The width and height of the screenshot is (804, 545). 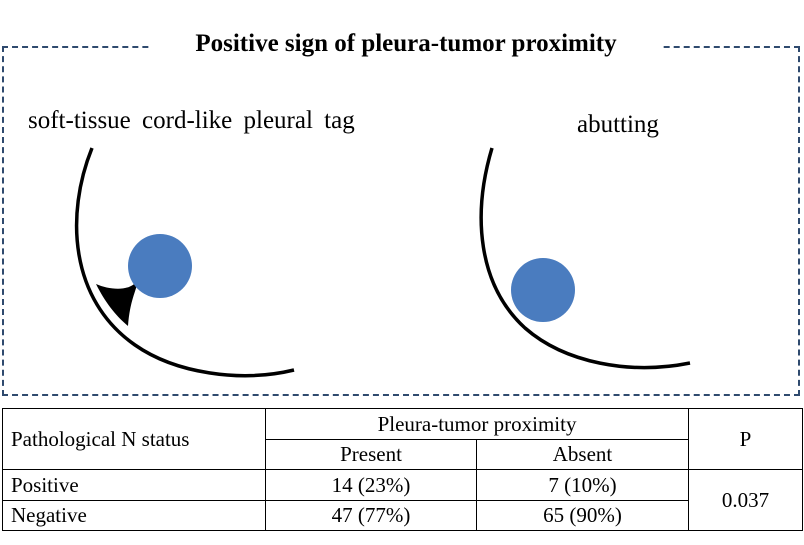 What do you see at coordinates (746, 500) in the screenshot?
I see `p-value: 0.037` at bounding box center [746, 500].